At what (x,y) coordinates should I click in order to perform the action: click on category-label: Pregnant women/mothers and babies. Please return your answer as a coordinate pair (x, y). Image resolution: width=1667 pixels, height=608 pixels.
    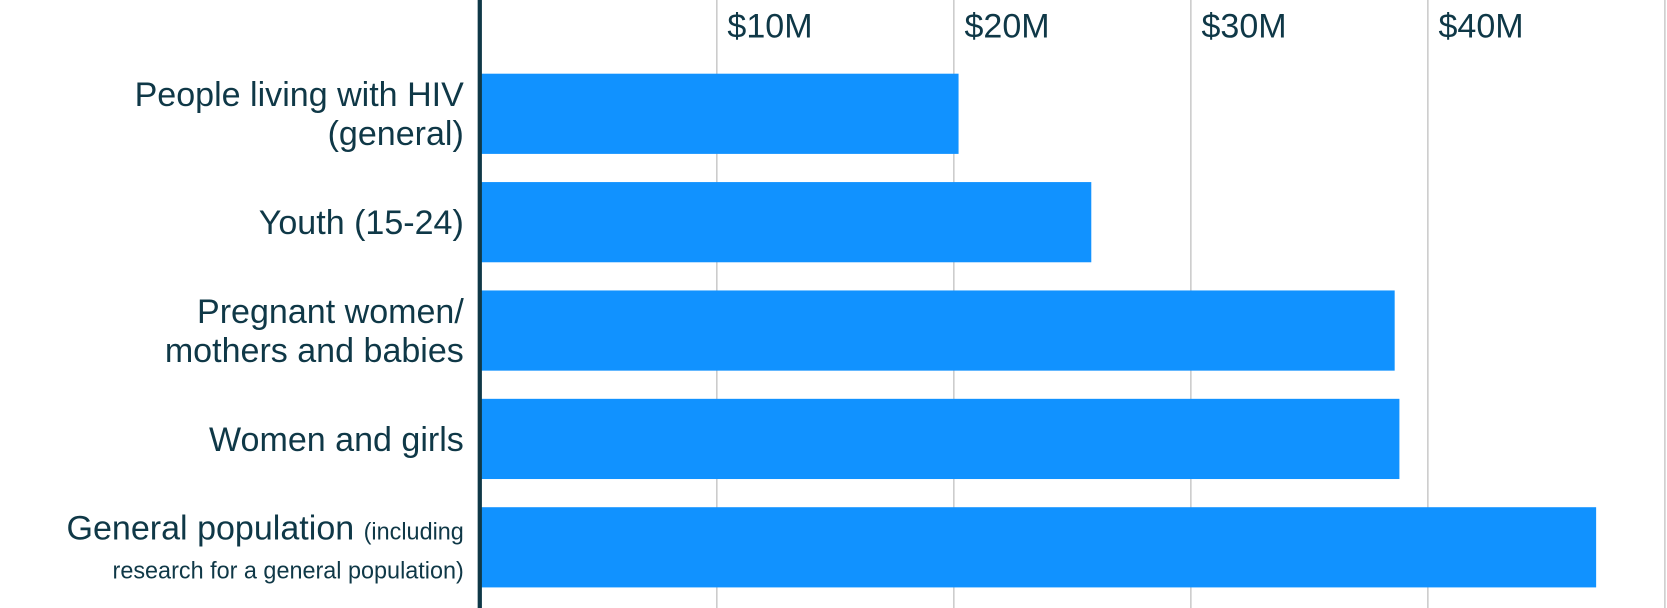
    Looking at the image, I should click on (232, 330).